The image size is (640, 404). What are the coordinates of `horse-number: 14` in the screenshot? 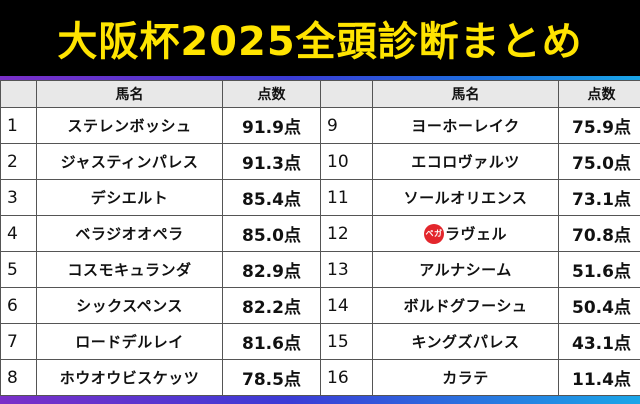 It's located at (346, 305).